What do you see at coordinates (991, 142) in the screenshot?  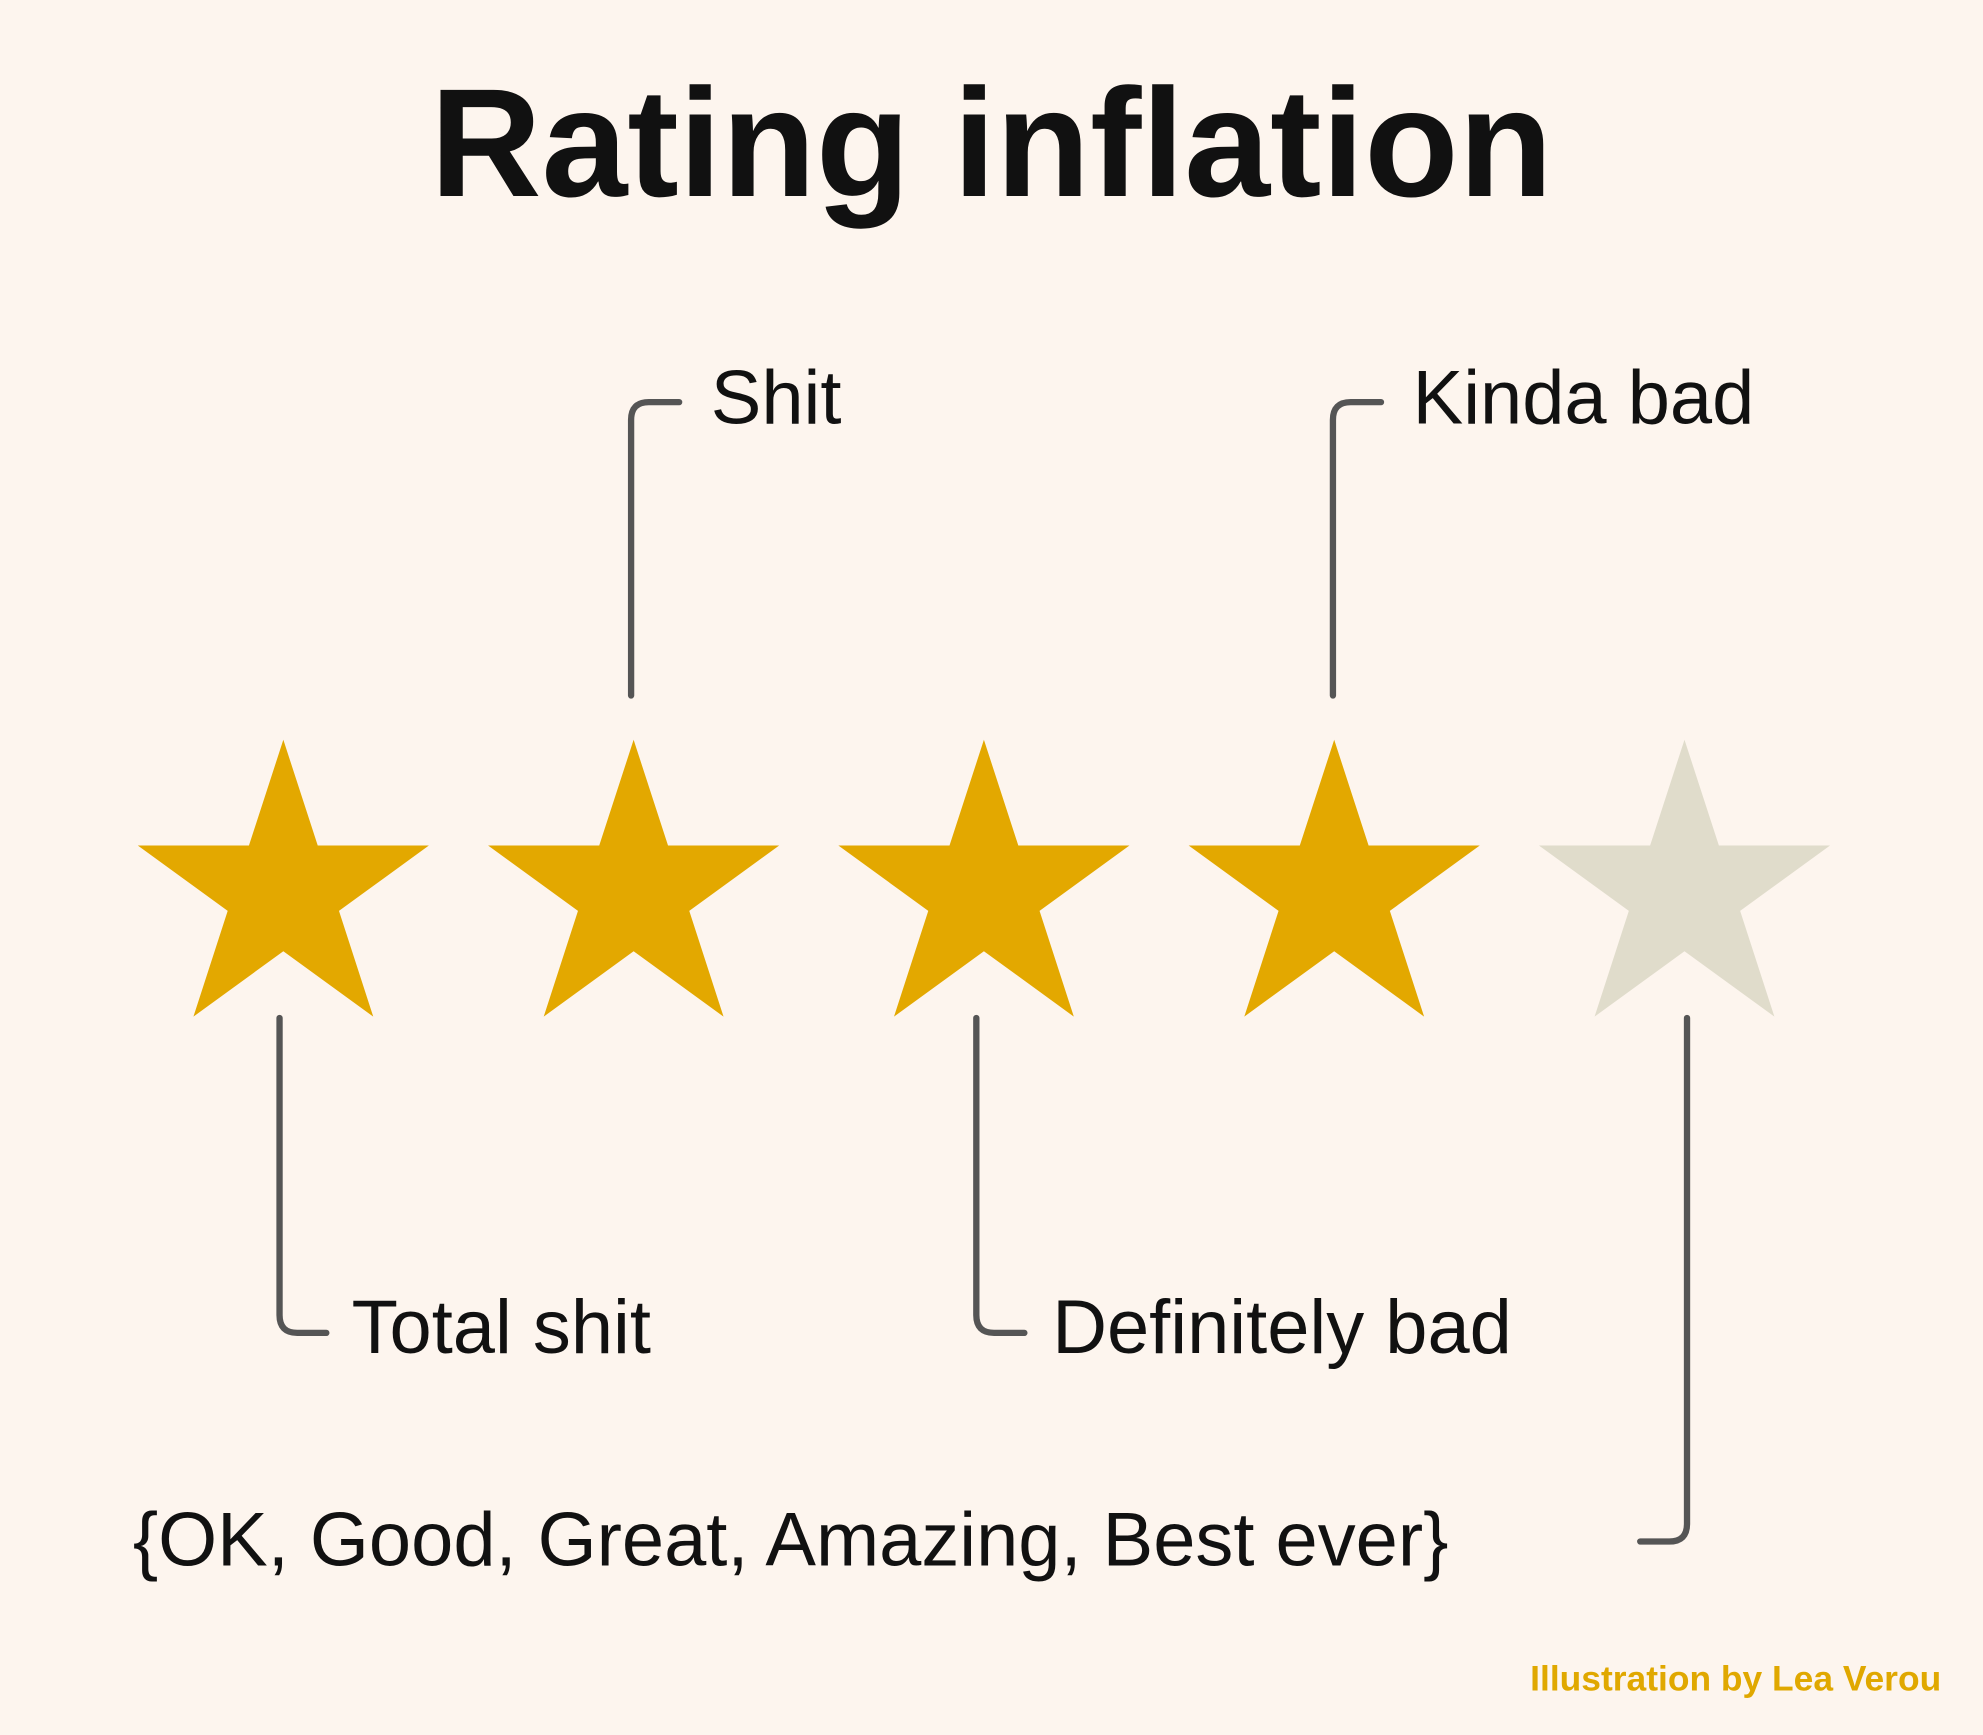 I see `title: Rating inflation` at bounding box center [991, 142].